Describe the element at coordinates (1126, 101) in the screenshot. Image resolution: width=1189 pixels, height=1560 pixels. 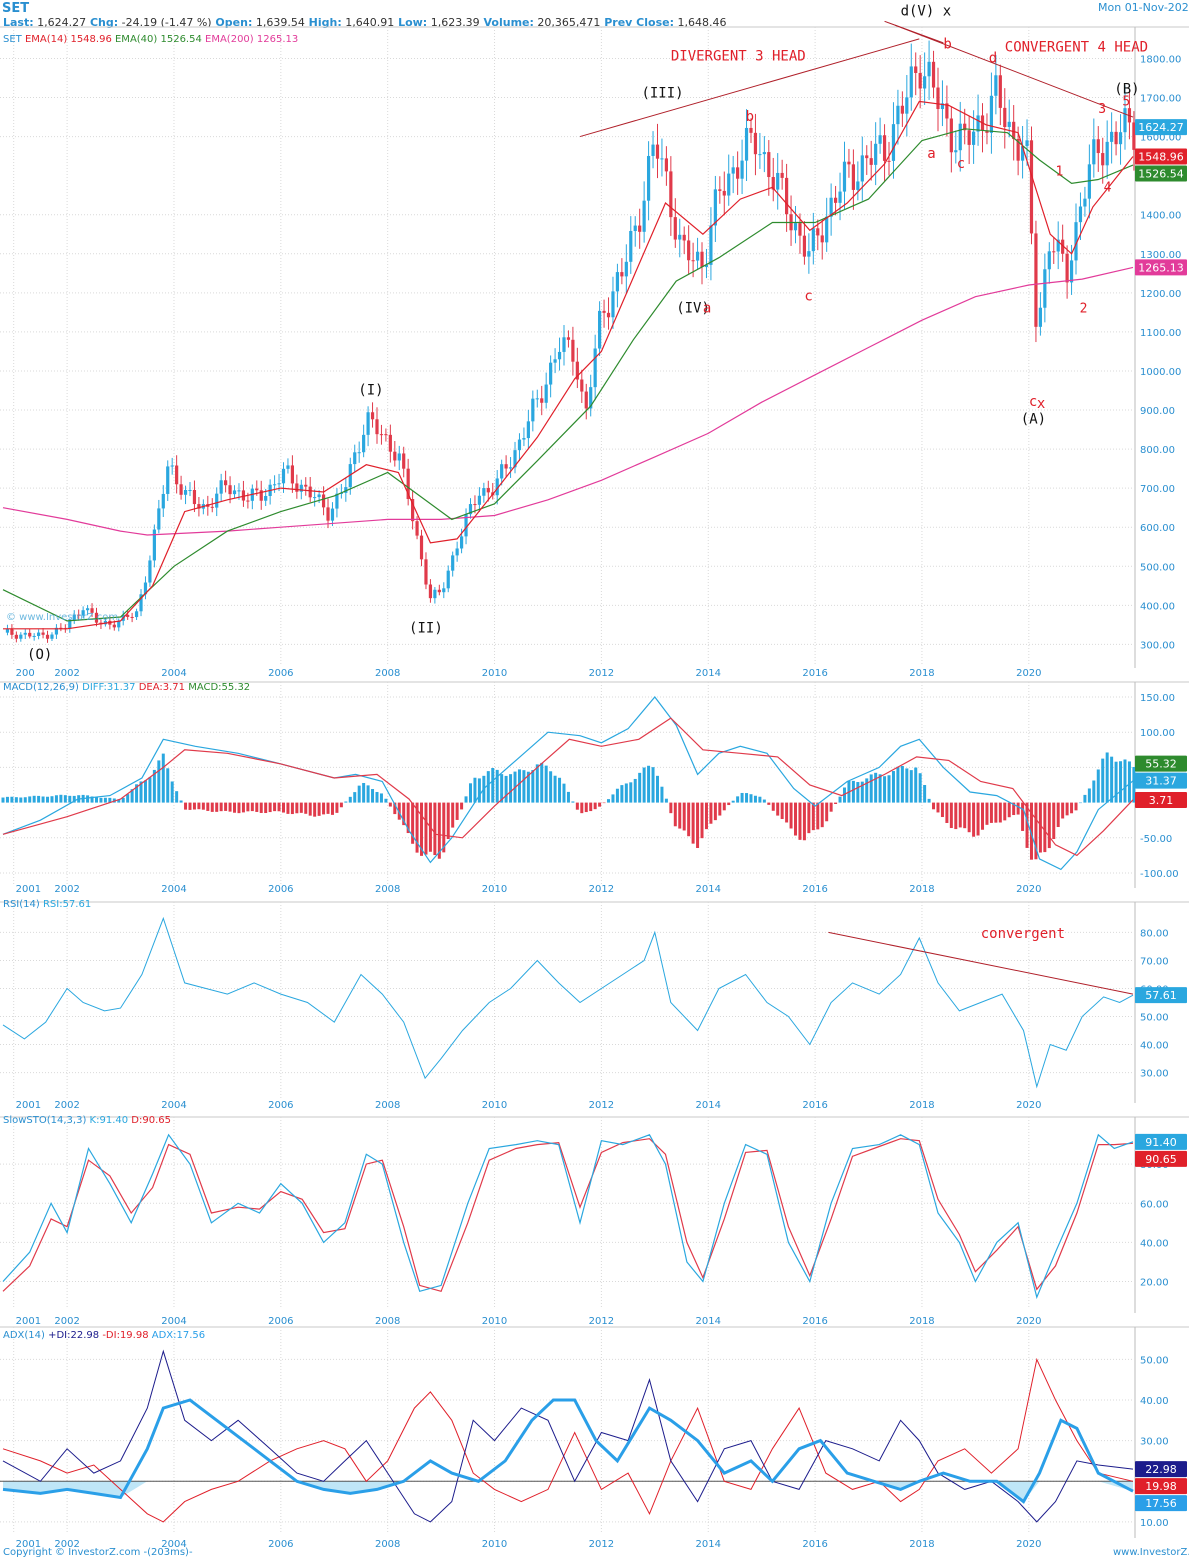
I see `wave-annotation: 5` at that location.